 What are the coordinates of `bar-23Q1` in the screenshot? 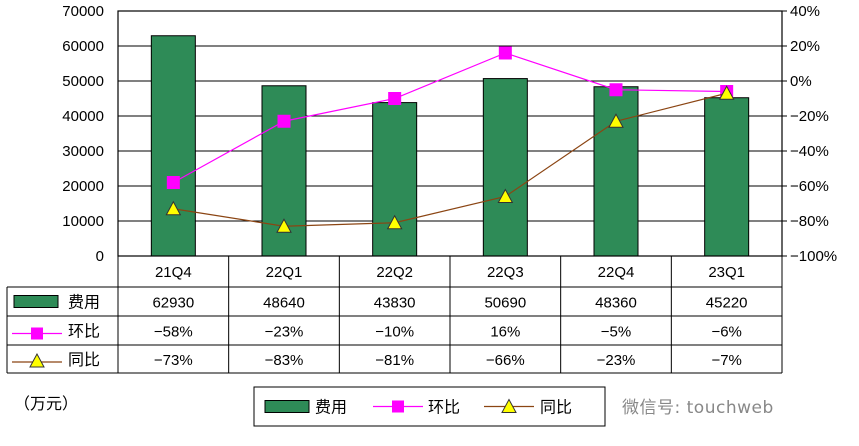 It's located at (727, 177).